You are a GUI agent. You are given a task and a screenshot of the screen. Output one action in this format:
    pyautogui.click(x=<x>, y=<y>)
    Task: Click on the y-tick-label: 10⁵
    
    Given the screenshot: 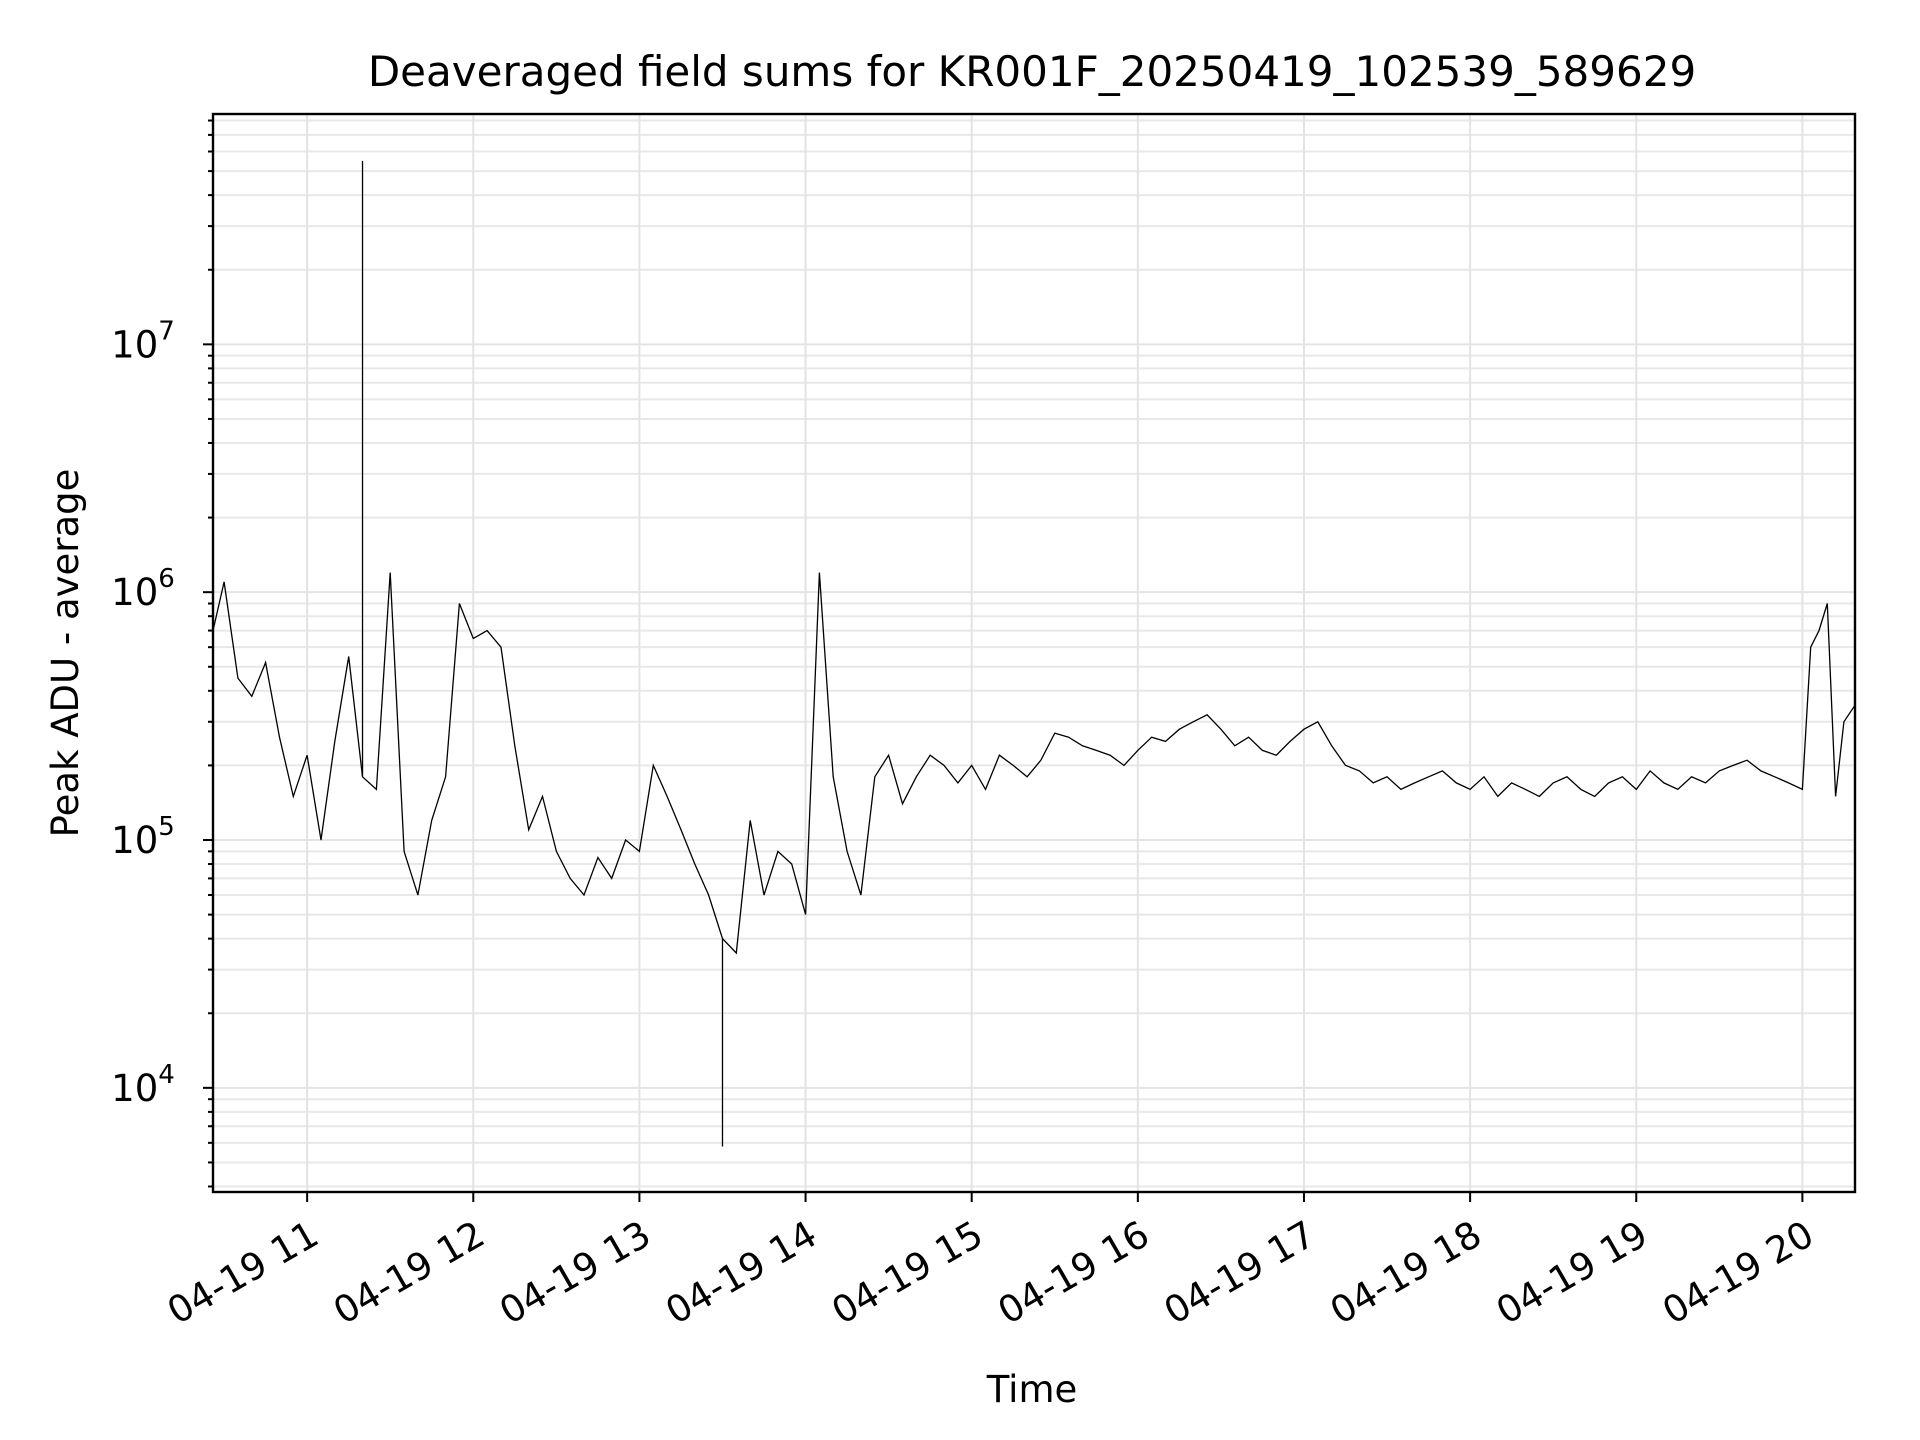 What is the action you would take?
    pyautogui.click(x=143, y=837)
    